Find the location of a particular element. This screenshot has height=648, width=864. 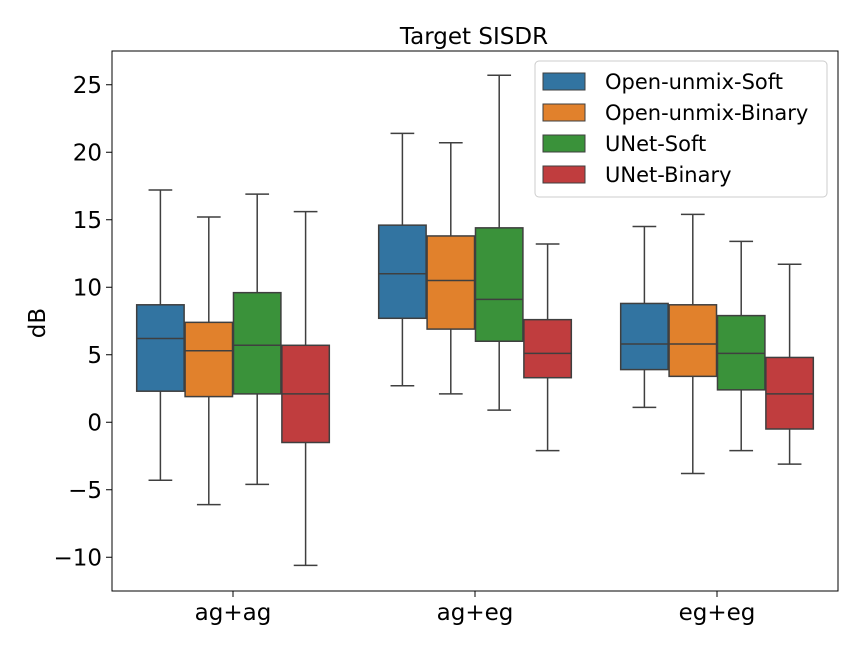

x-tick-label: ag+ag is located at coordinates (233, 613).